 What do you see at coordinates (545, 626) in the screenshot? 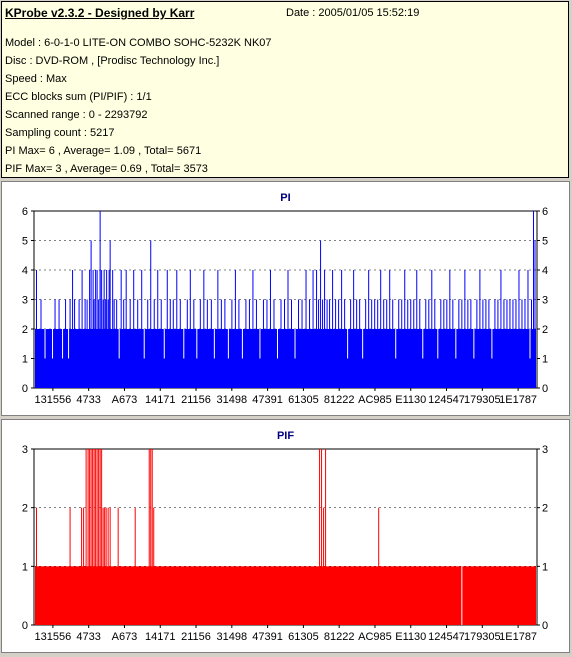
I see `pif-ytick-right: 0` at bounding box center [545, 626].